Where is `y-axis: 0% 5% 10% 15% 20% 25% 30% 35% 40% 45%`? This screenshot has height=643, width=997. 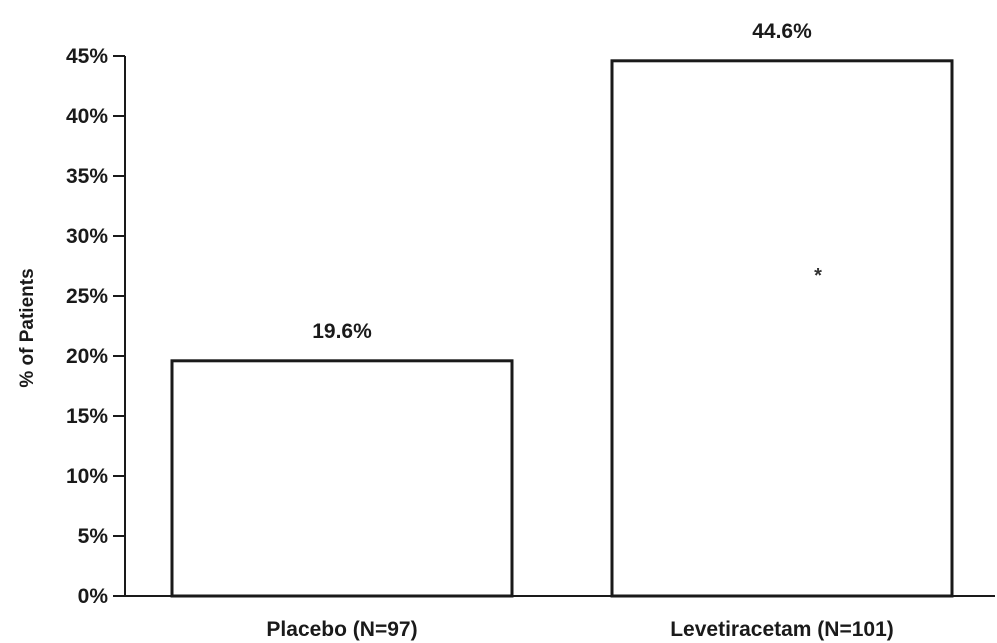 y-axis: 0% 5% 10% 15% 20% 25% 30% 35% 40% 45% is located at coordinates (96, 326).